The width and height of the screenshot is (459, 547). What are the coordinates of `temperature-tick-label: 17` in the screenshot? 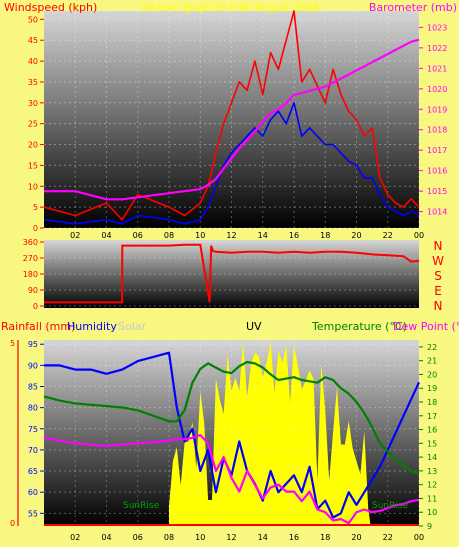 It's located at (432, 416).